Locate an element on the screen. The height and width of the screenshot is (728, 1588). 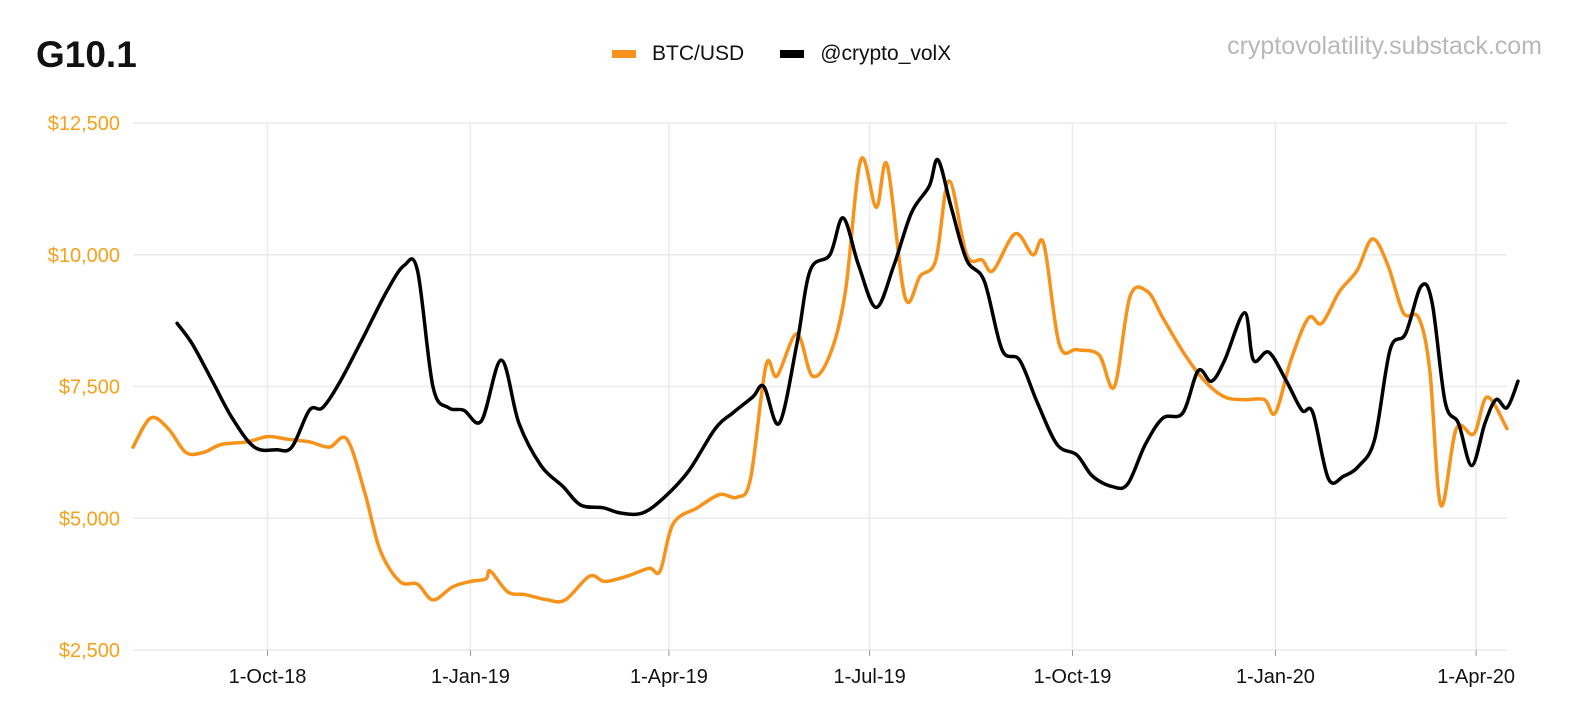
legend-item-vol: @crypto_volX is located at coordinates (865, 54).